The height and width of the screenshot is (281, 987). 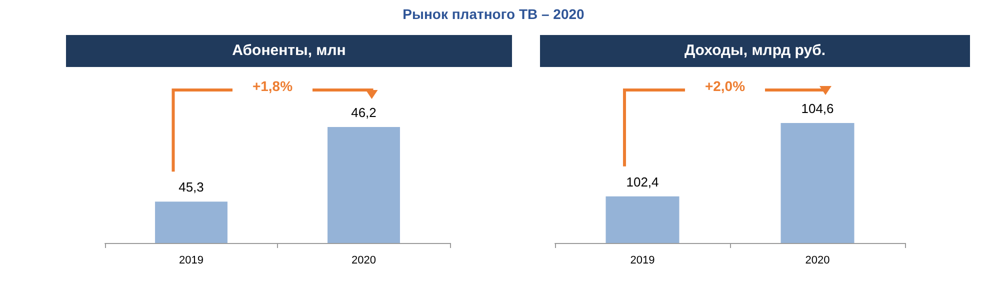 What do you see at coordinates (494, 14) in the screenshot?
I see `text: Рынок платного ТВ – 2020` at bounding box center [494, 14].